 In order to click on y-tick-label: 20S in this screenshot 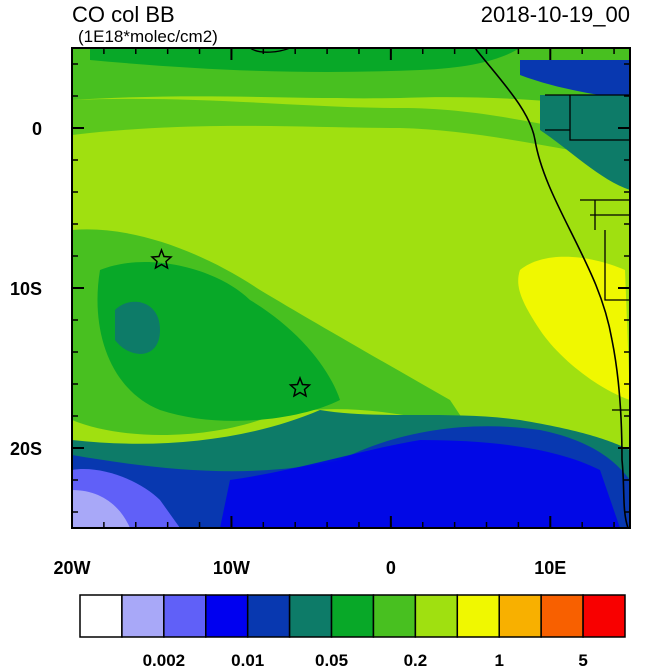, I will do `click(26, 449)`.